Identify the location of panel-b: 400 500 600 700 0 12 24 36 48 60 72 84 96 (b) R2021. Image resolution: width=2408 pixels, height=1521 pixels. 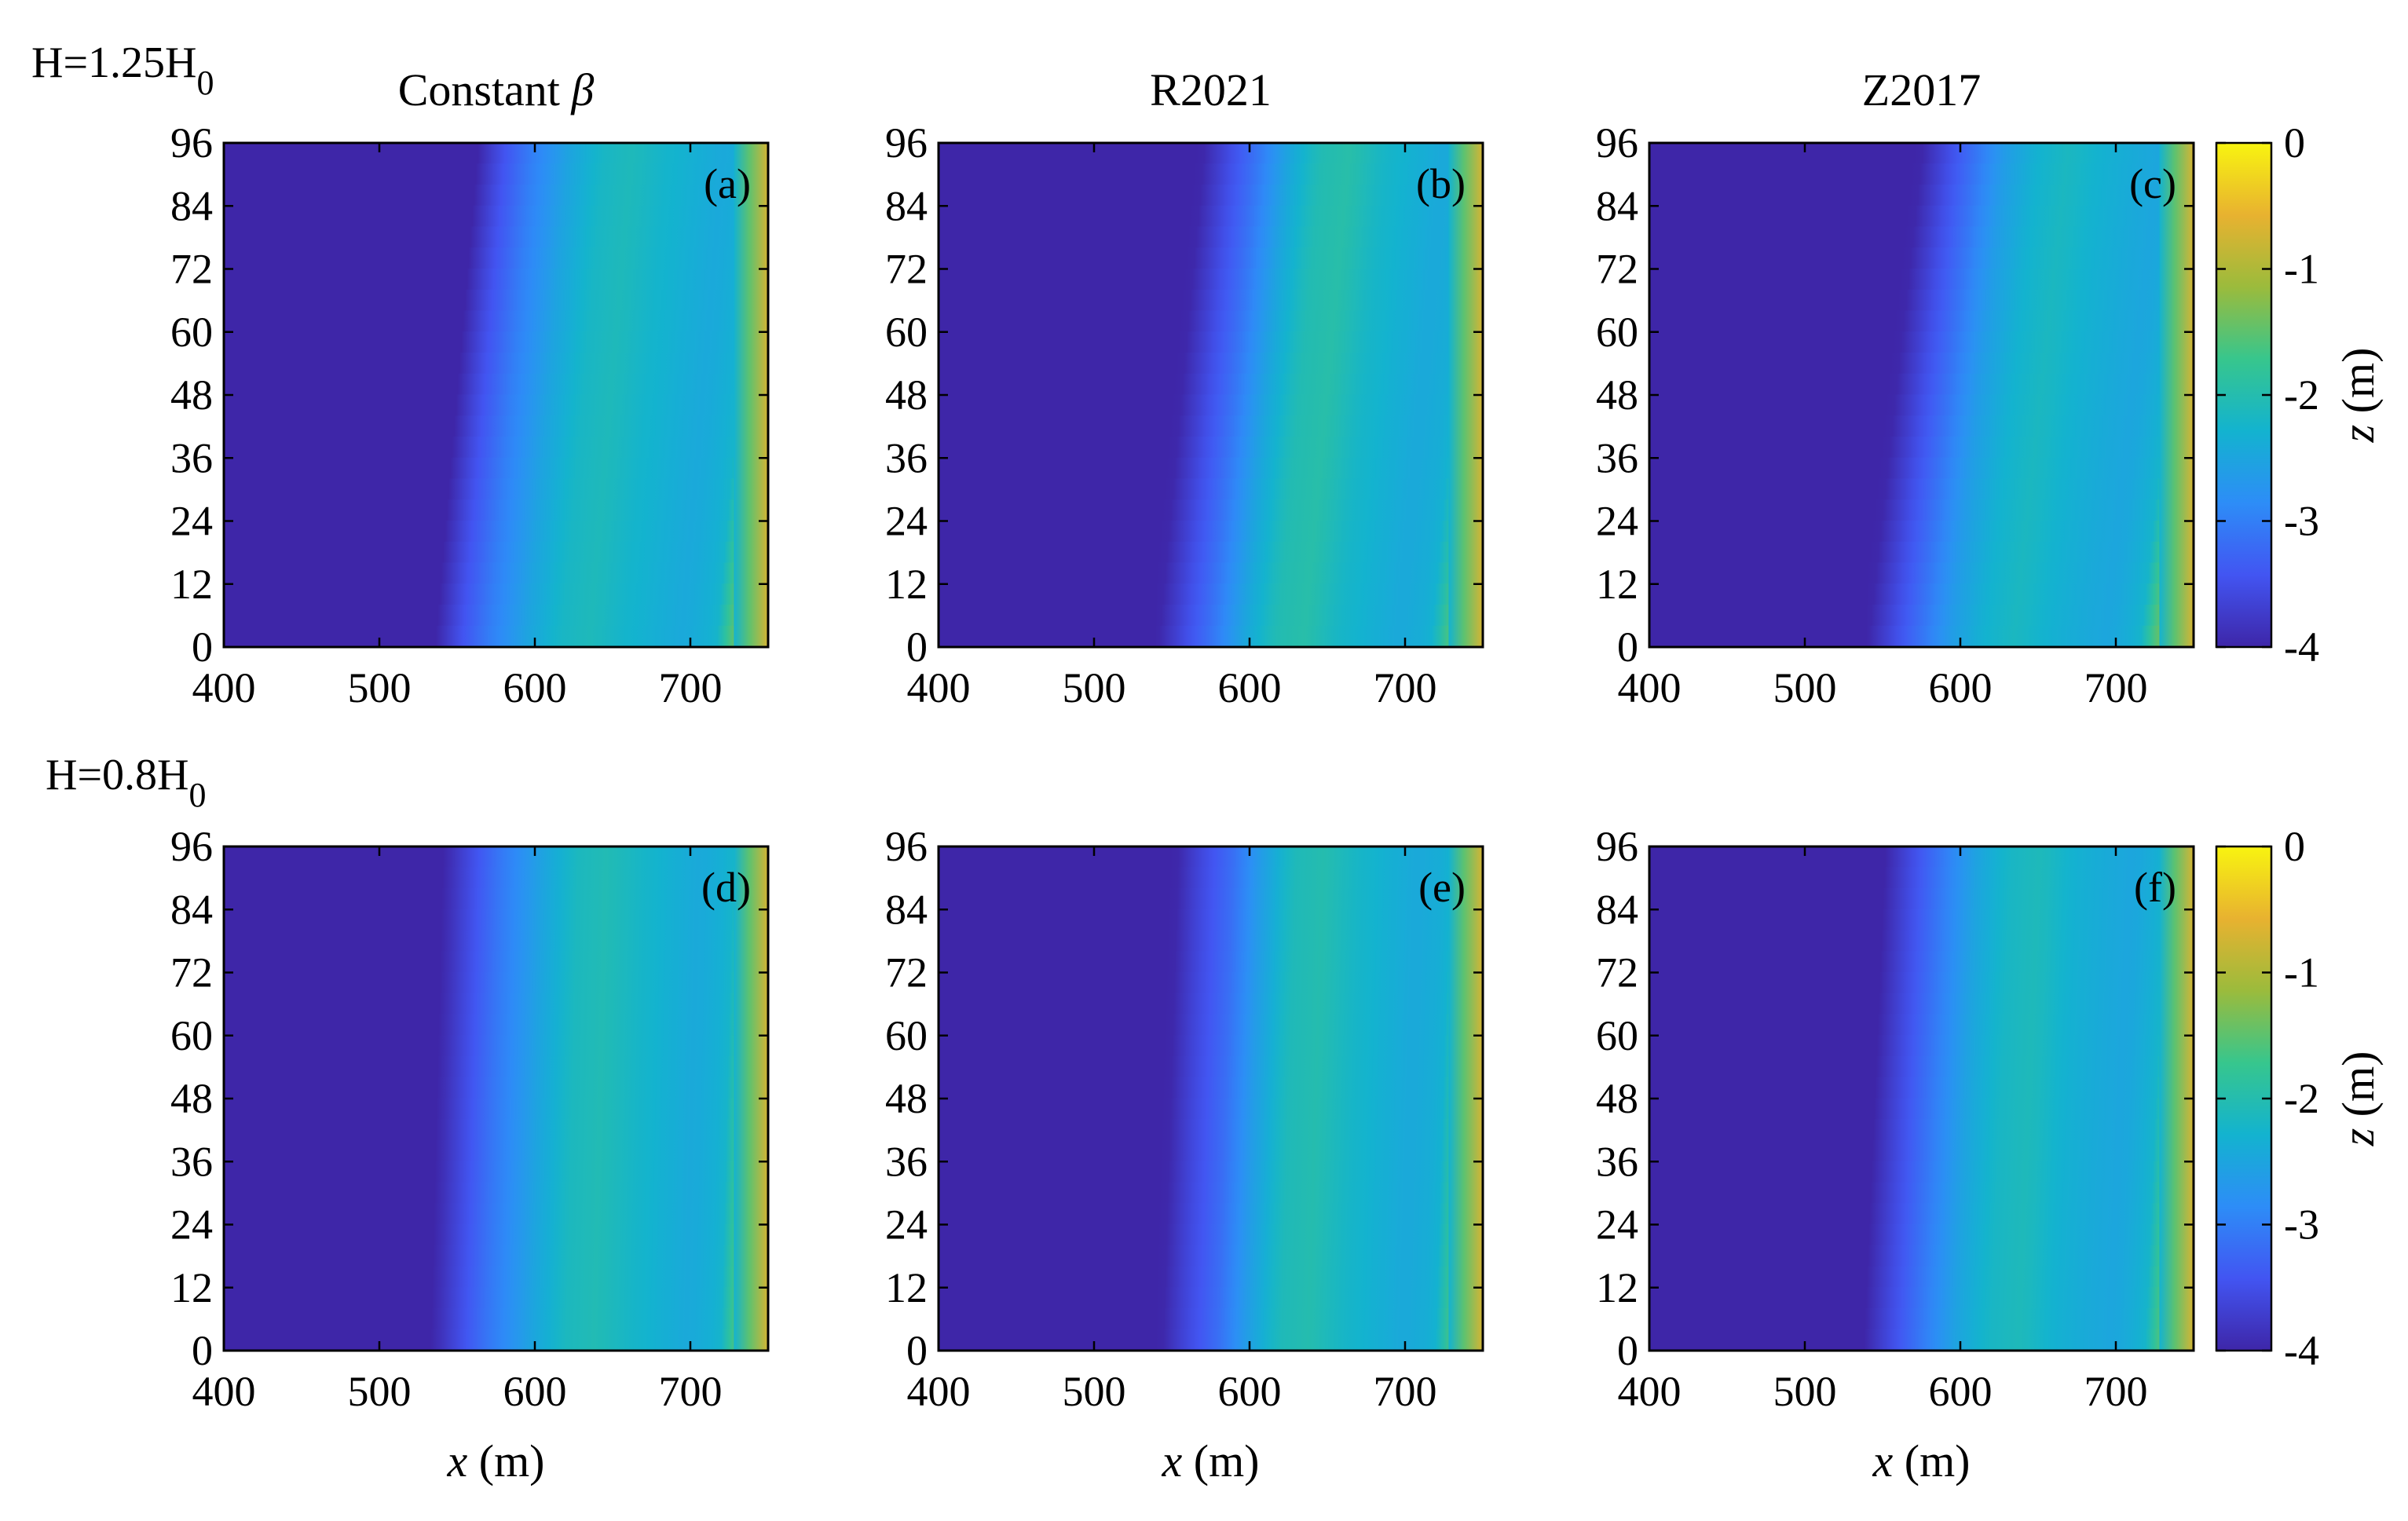
(1184, 387).